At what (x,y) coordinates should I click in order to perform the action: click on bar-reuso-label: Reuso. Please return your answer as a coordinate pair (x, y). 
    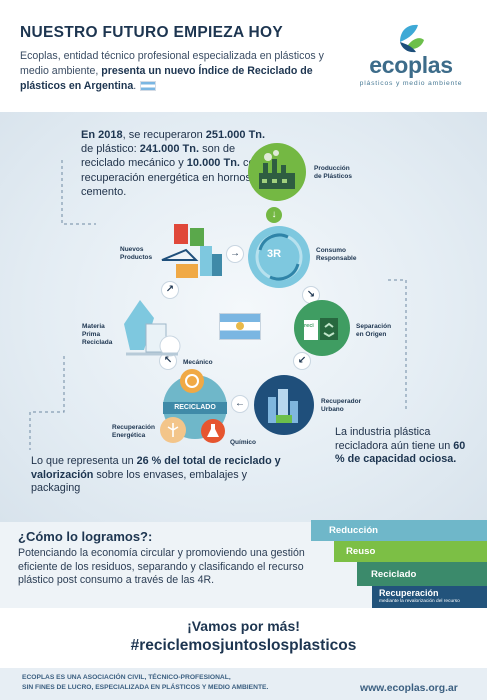
    Looking at the image, I should click on (361, 551).